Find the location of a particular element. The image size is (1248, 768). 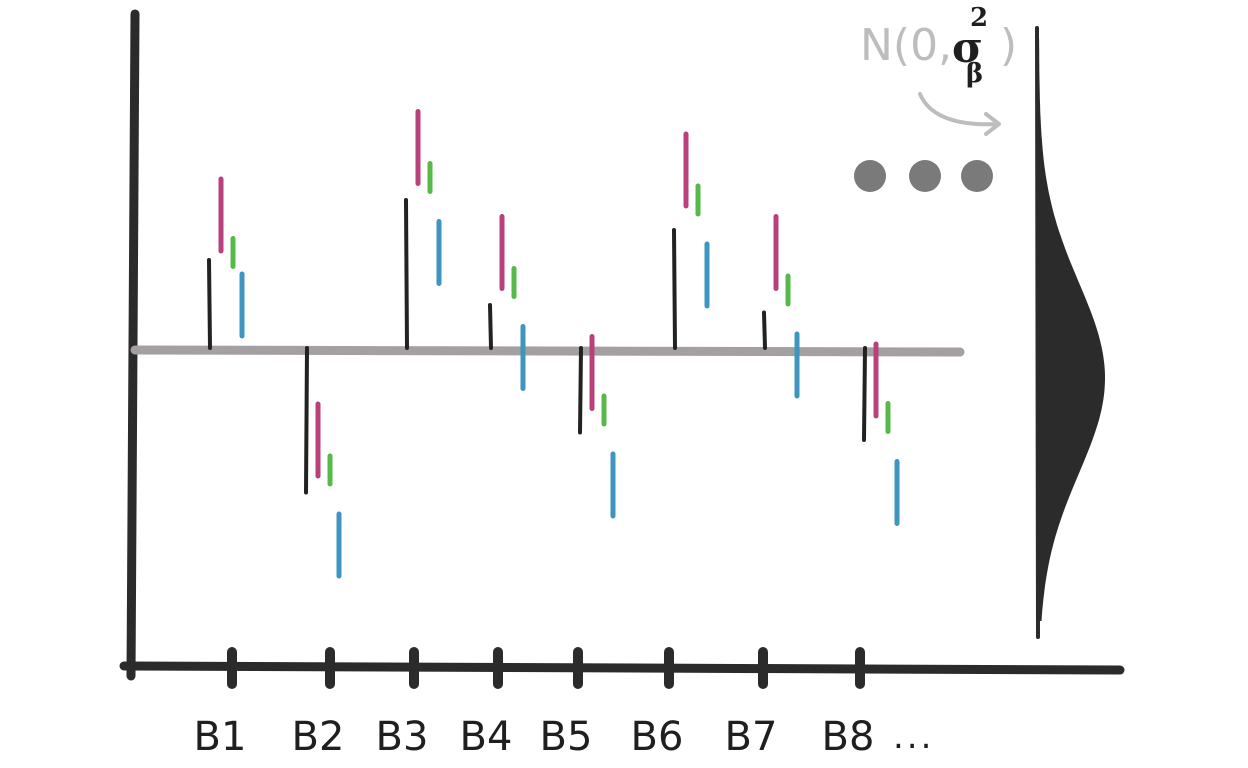

y-axis is located at coordinates (133, 345).